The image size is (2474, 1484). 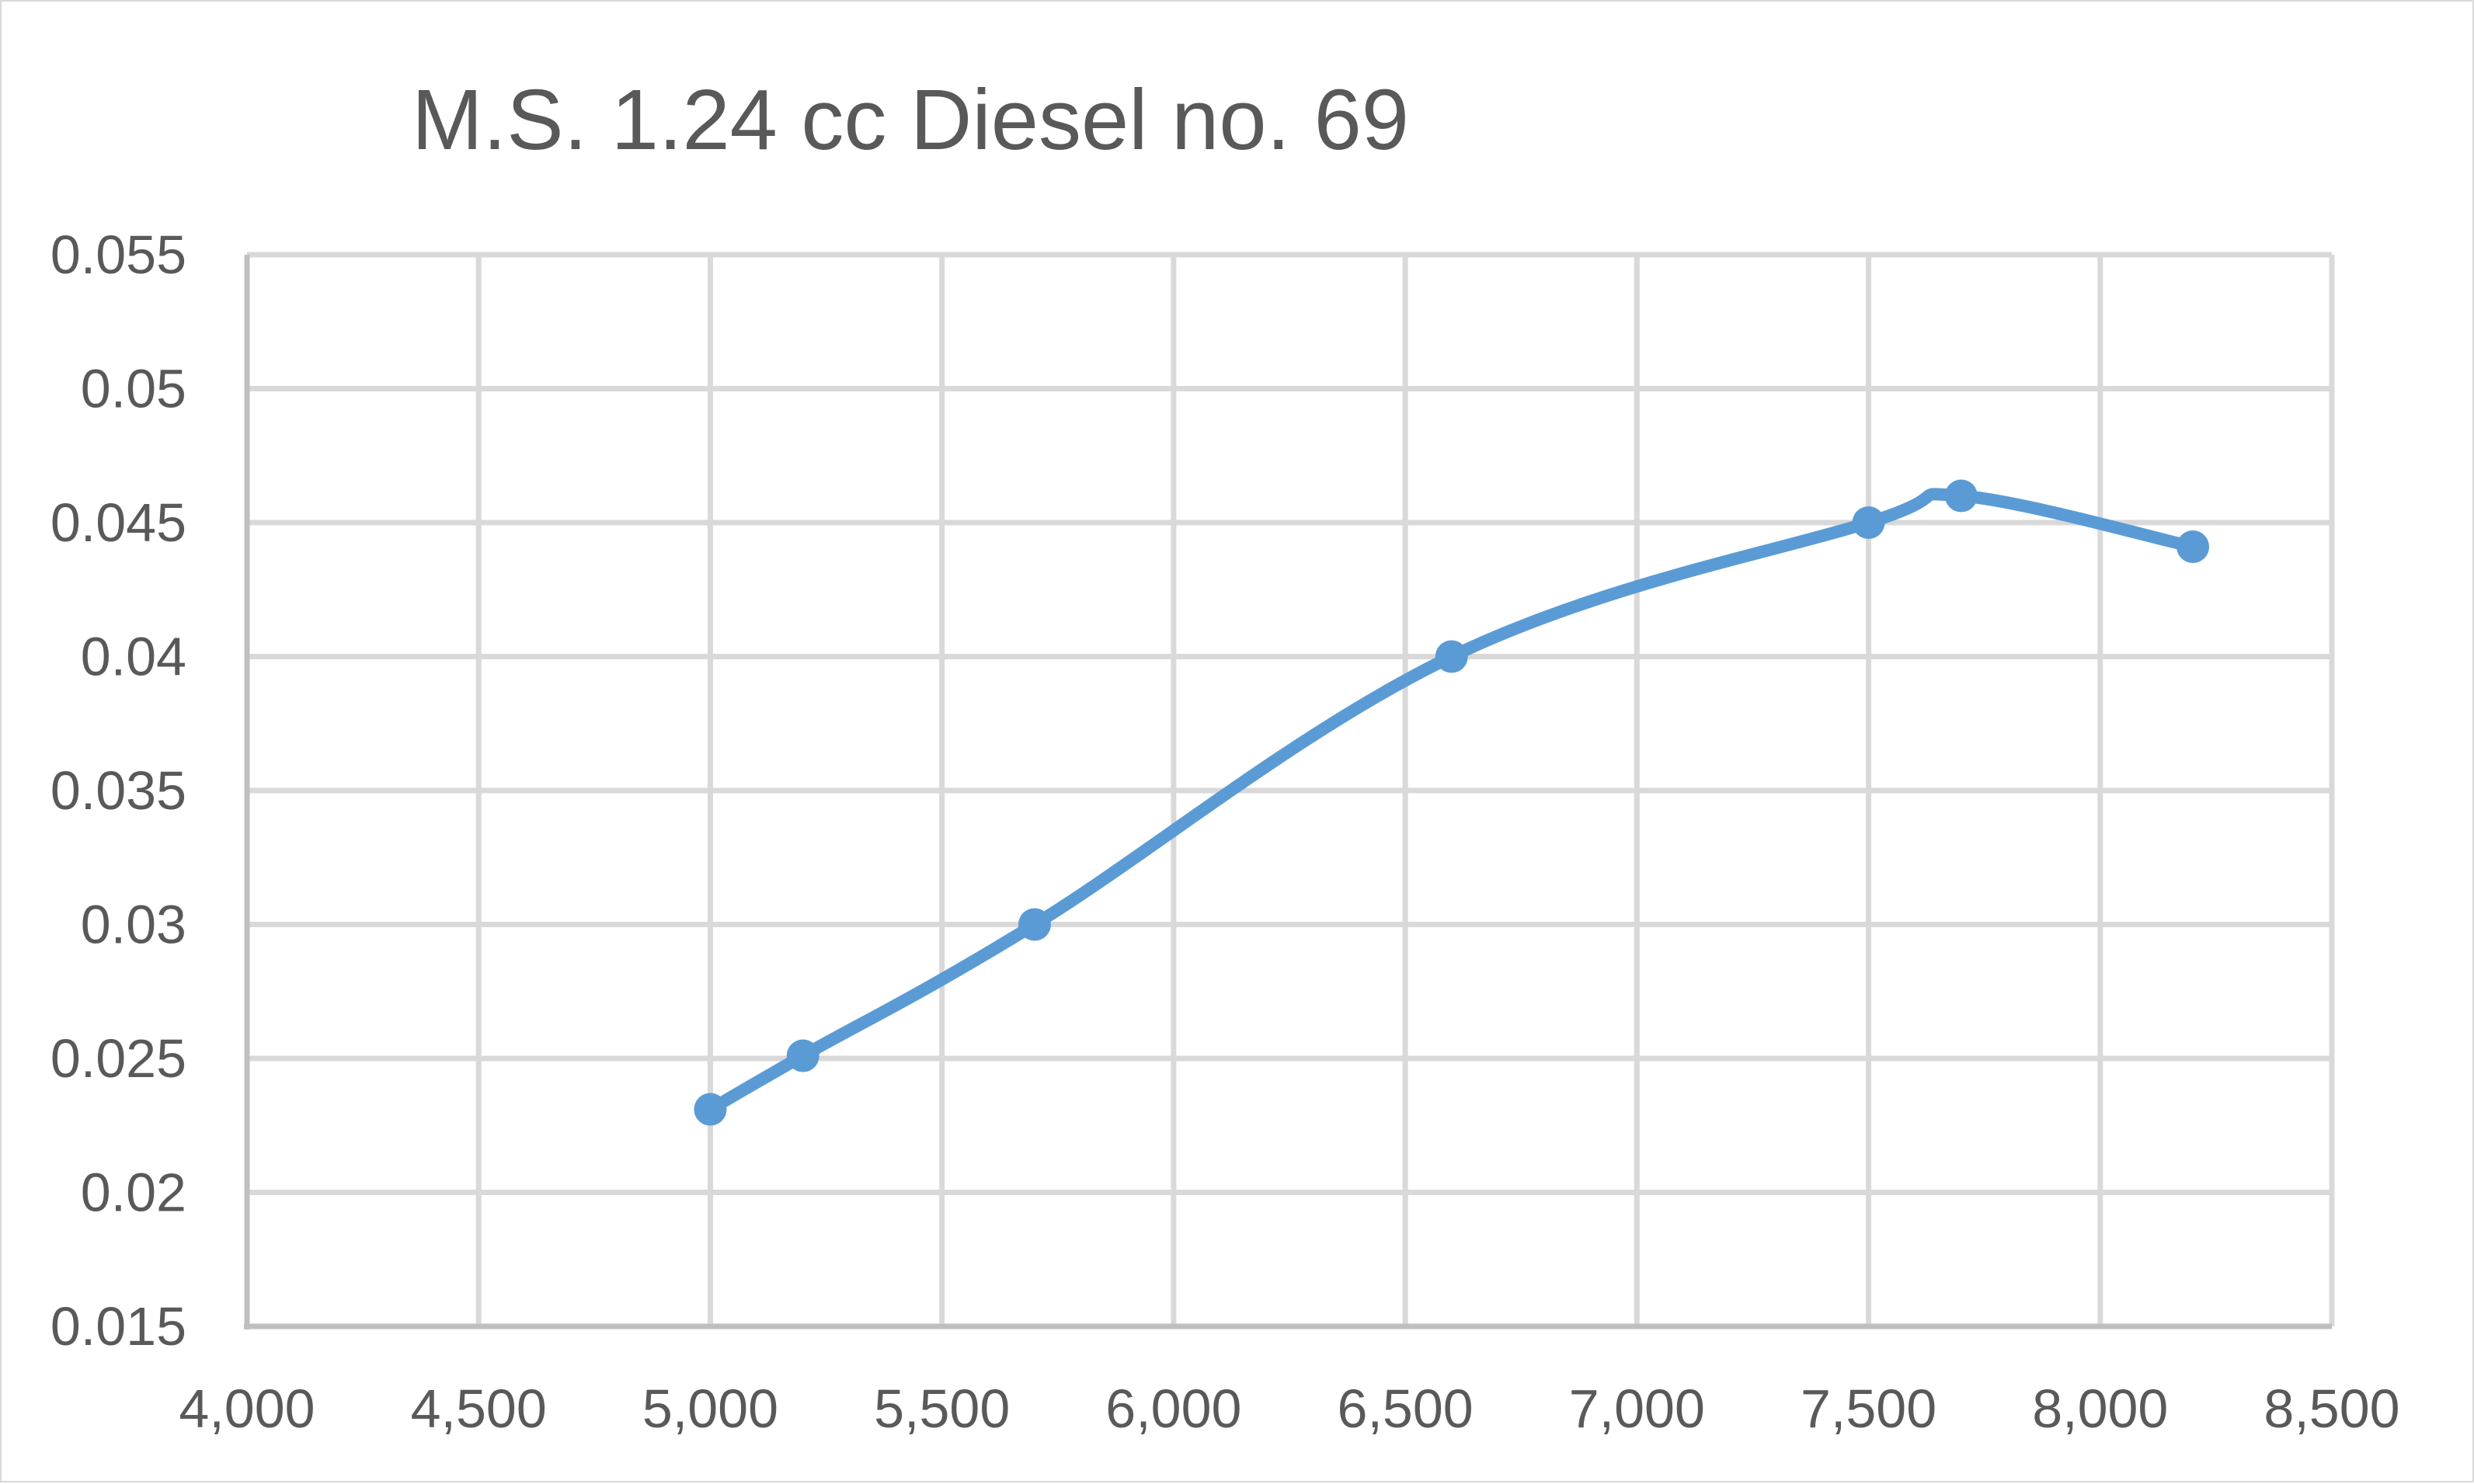 What do you see at coordinates (942, 1408) in the screenshot?
I see `x-tick-label: 5,500` at bounding box center [942, 1408].